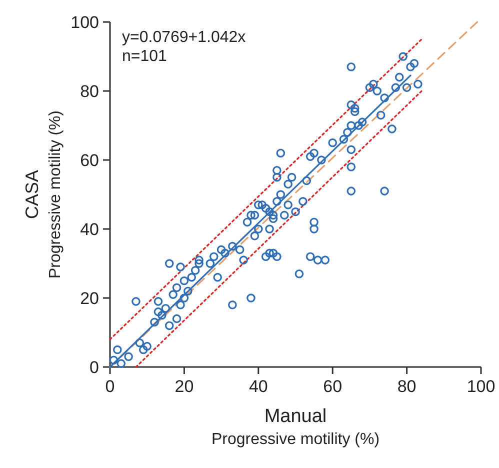  I want to click on x-tick-label: 80, so click(406, 386).